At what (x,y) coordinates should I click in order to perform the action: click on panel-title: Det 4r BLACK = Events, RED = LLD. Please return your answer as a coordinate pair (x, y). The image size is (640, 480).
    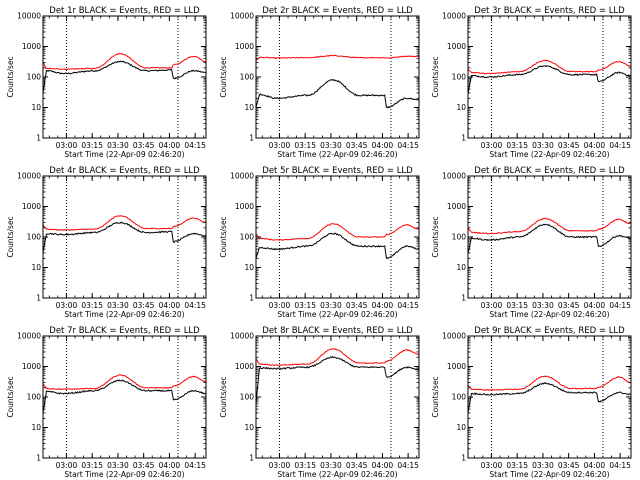
    Looking at the image, I should click on (124, 171).